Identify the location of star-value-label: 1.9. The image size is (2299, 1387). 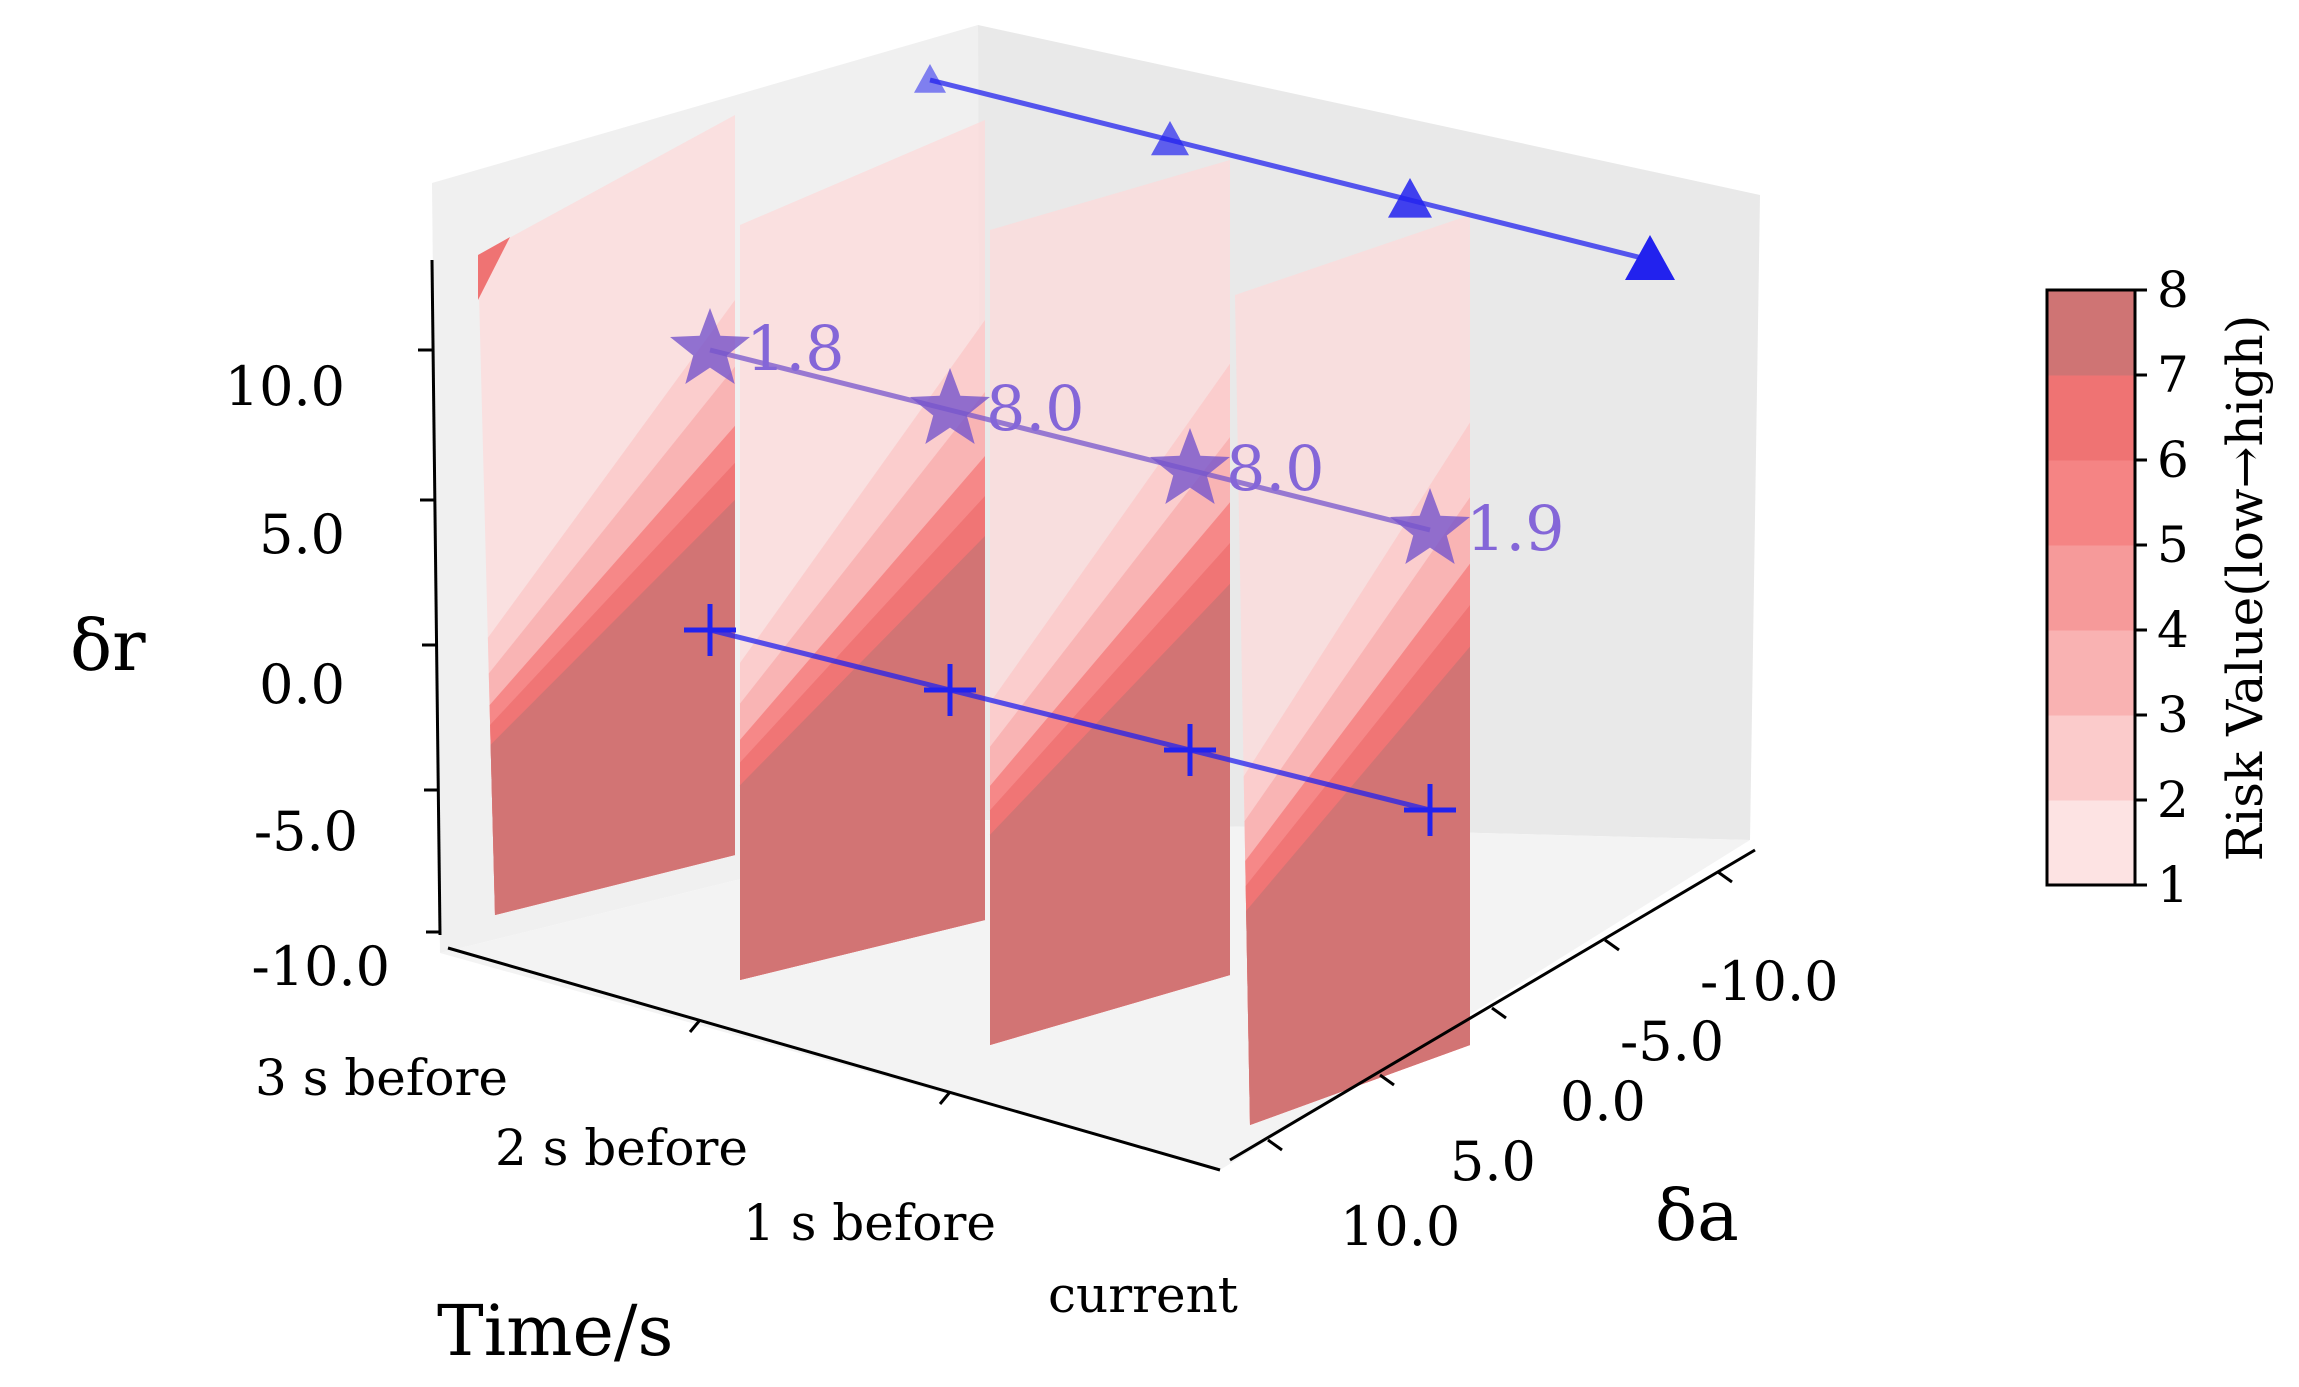
(1515, 528).